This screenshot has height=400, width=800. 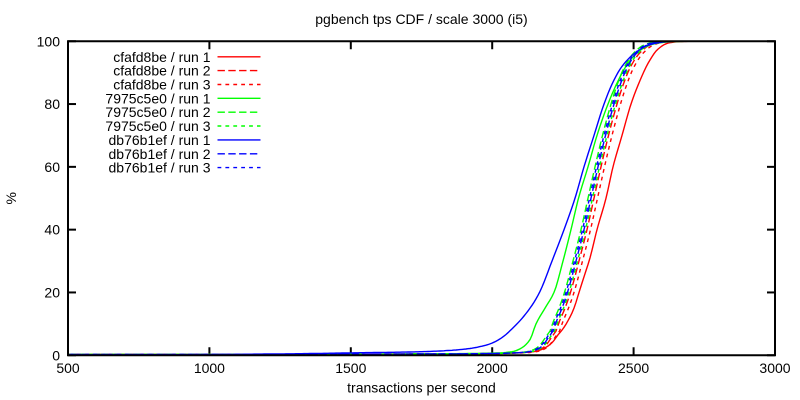 I want to click on svg-text: 7975c5e0 / run 3, so click(x=157, y=126).